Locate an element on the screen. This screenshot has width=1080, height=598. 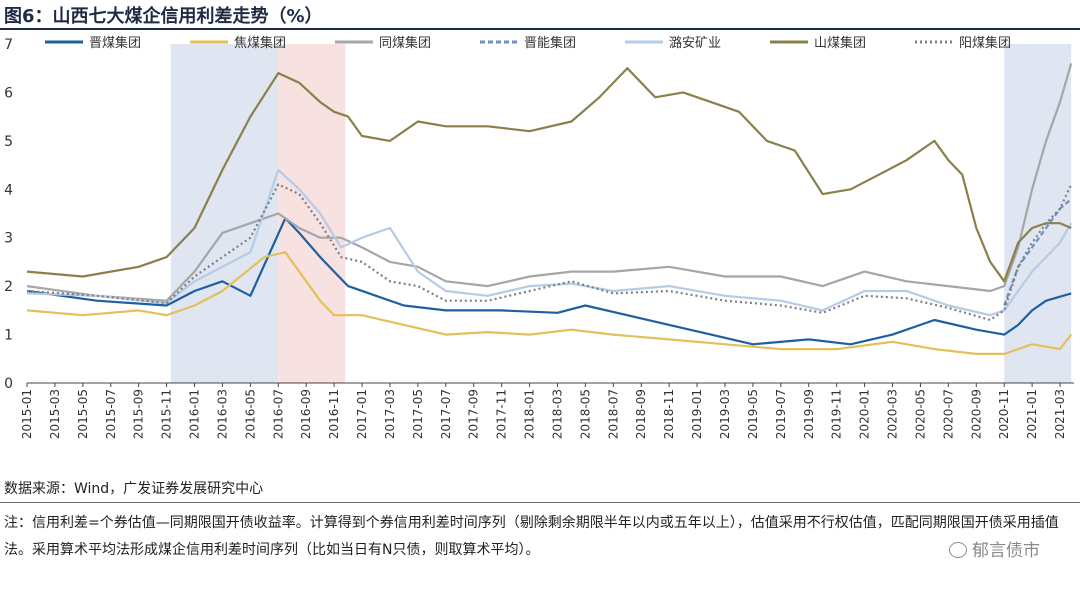
x-tick-label: 2020-11 is located at coordinates (1004, 414).